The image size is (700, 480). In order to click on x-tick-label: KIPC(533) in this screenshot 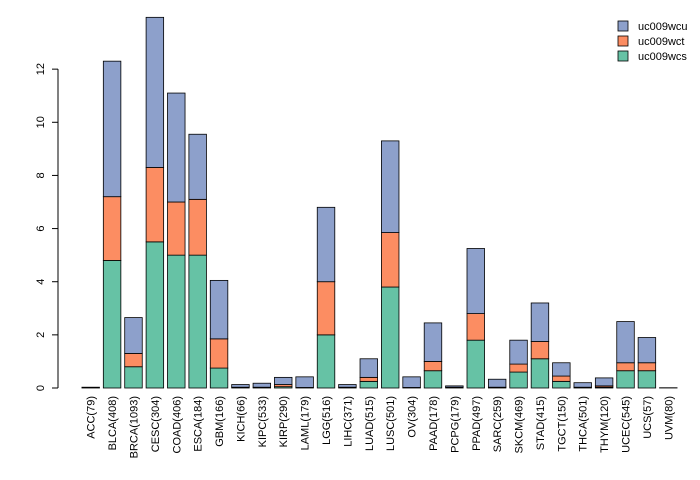, I will do `click(263, 421)`.